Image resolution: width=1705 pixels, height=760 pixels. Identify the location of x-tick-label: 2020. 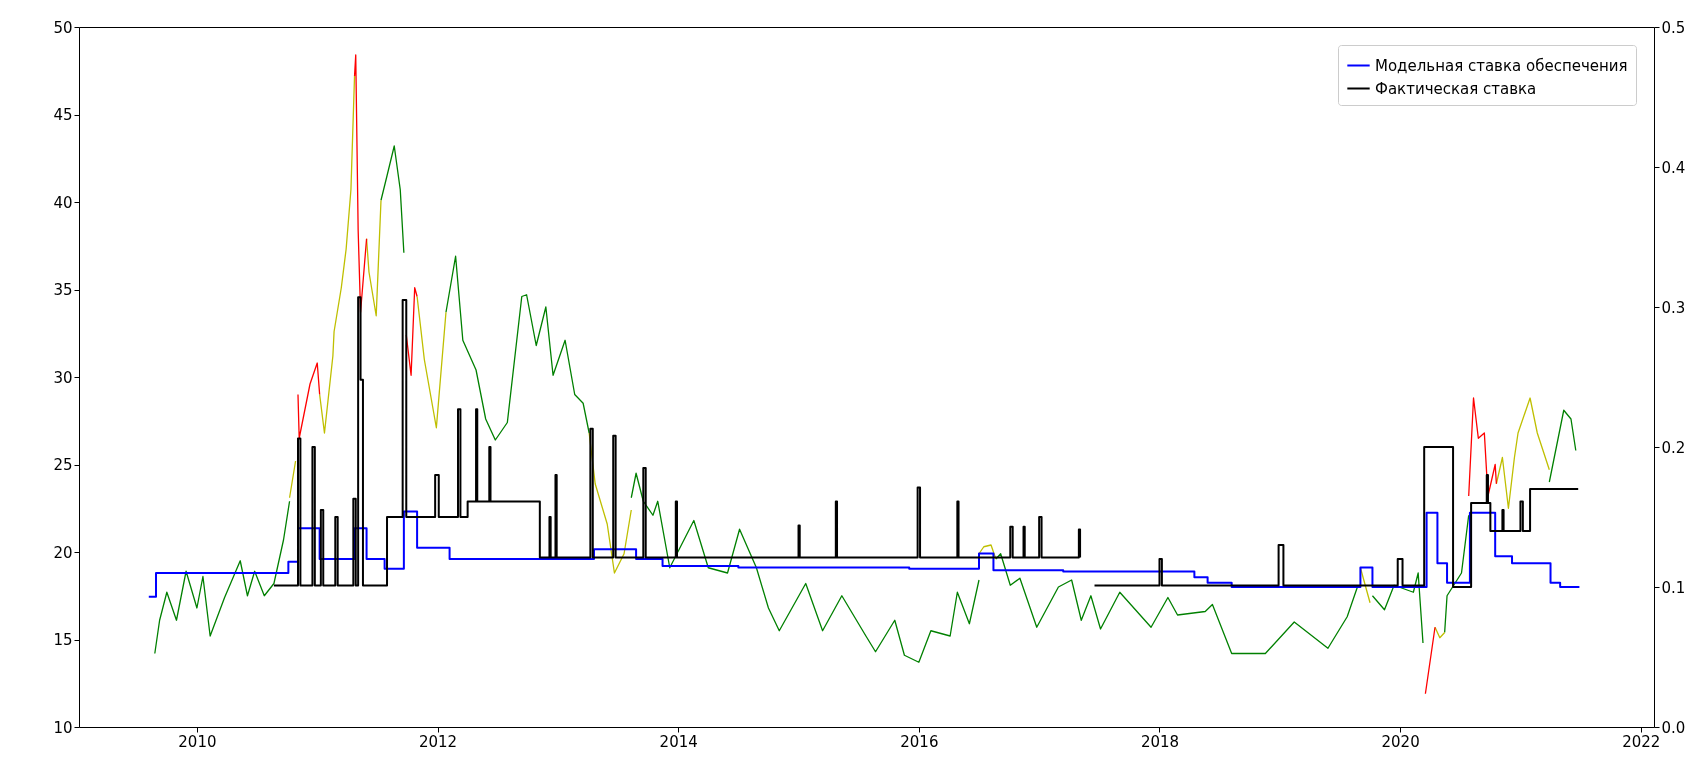
(1400, 741).